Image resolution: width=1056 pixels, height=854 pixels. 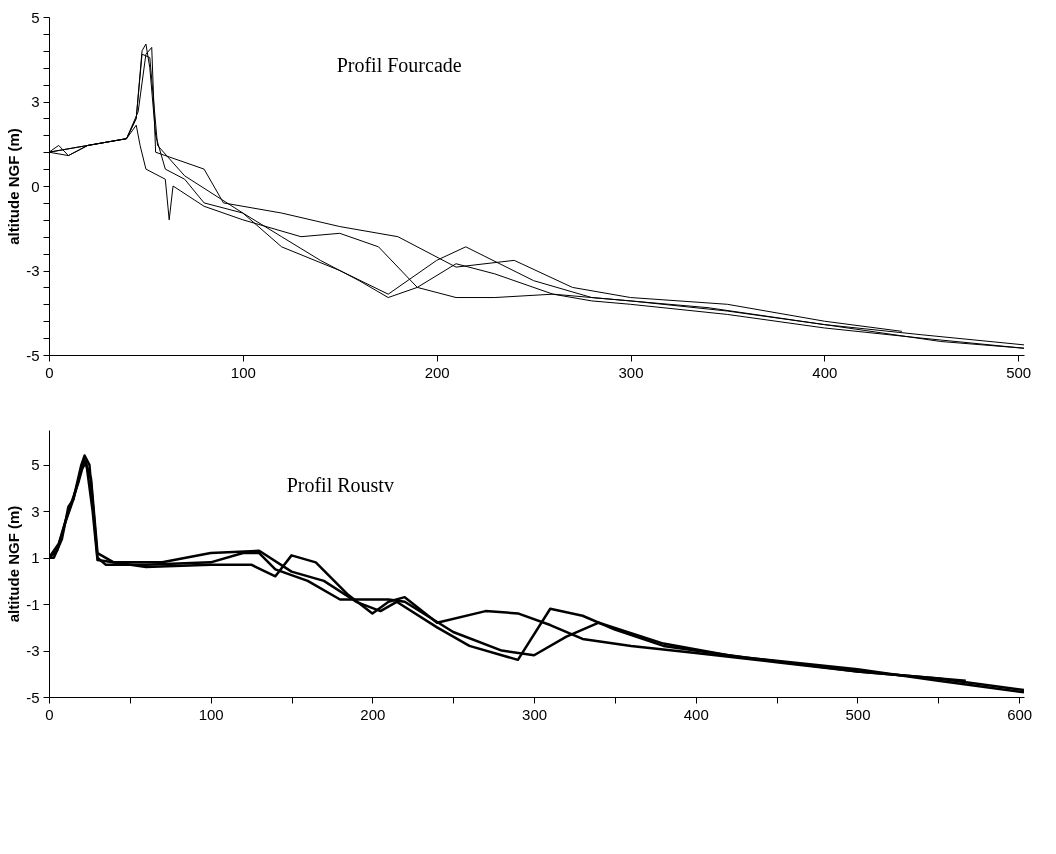 What do you see at coordinates (35, 186) in the screenshot?
I see `y-tick-label: 0` at bounding box center [35, 186].